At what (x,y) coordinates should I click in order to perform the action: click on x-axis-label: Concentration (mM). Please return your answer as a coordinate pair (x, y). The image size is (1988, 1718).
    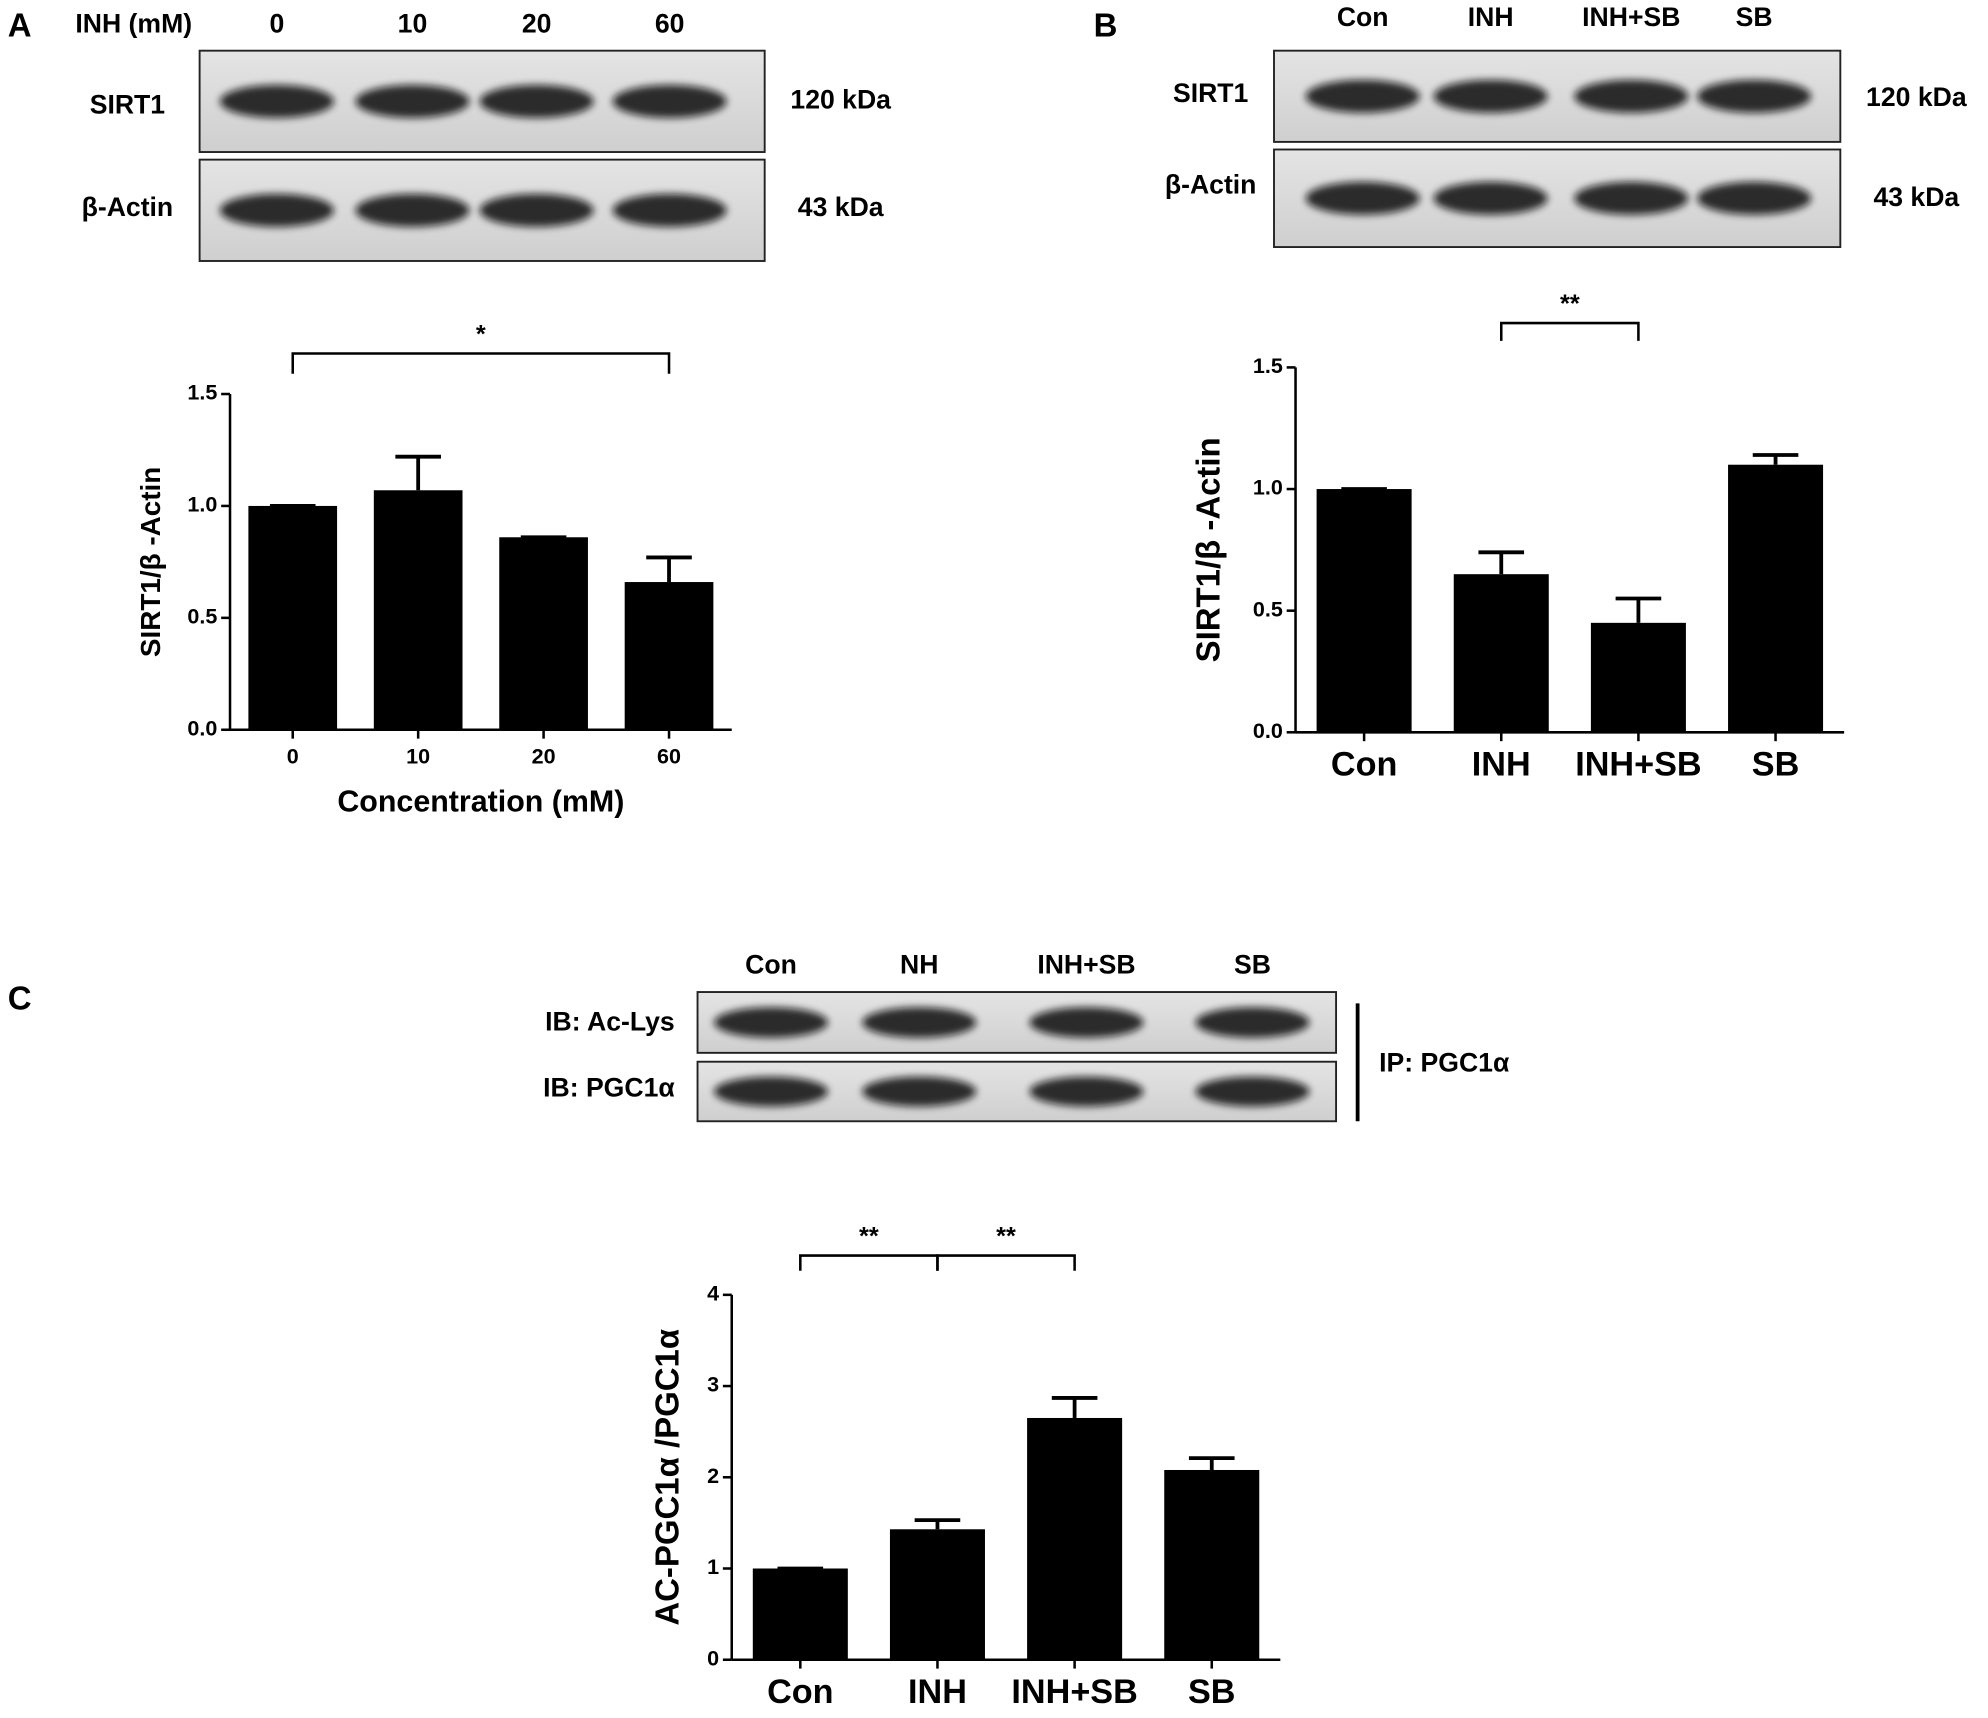
    Looking at the image, I should click on (480, 801).